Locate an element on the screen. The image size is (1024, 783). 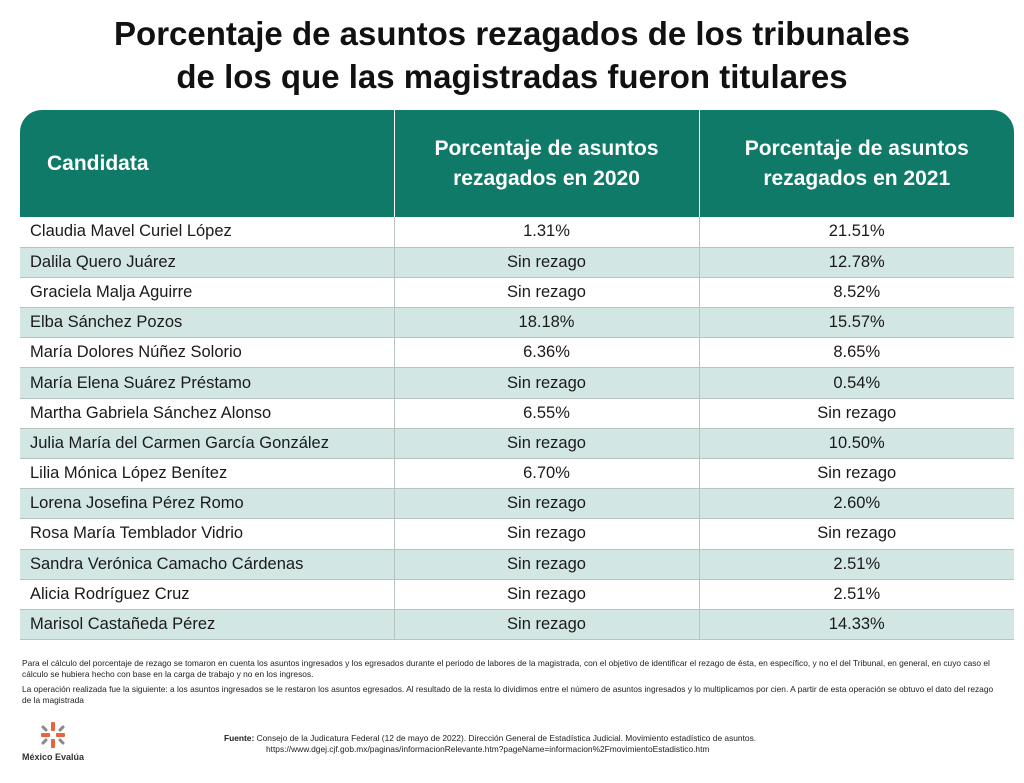
logo-text: México Evalúa is located at coordinates (53, 757).